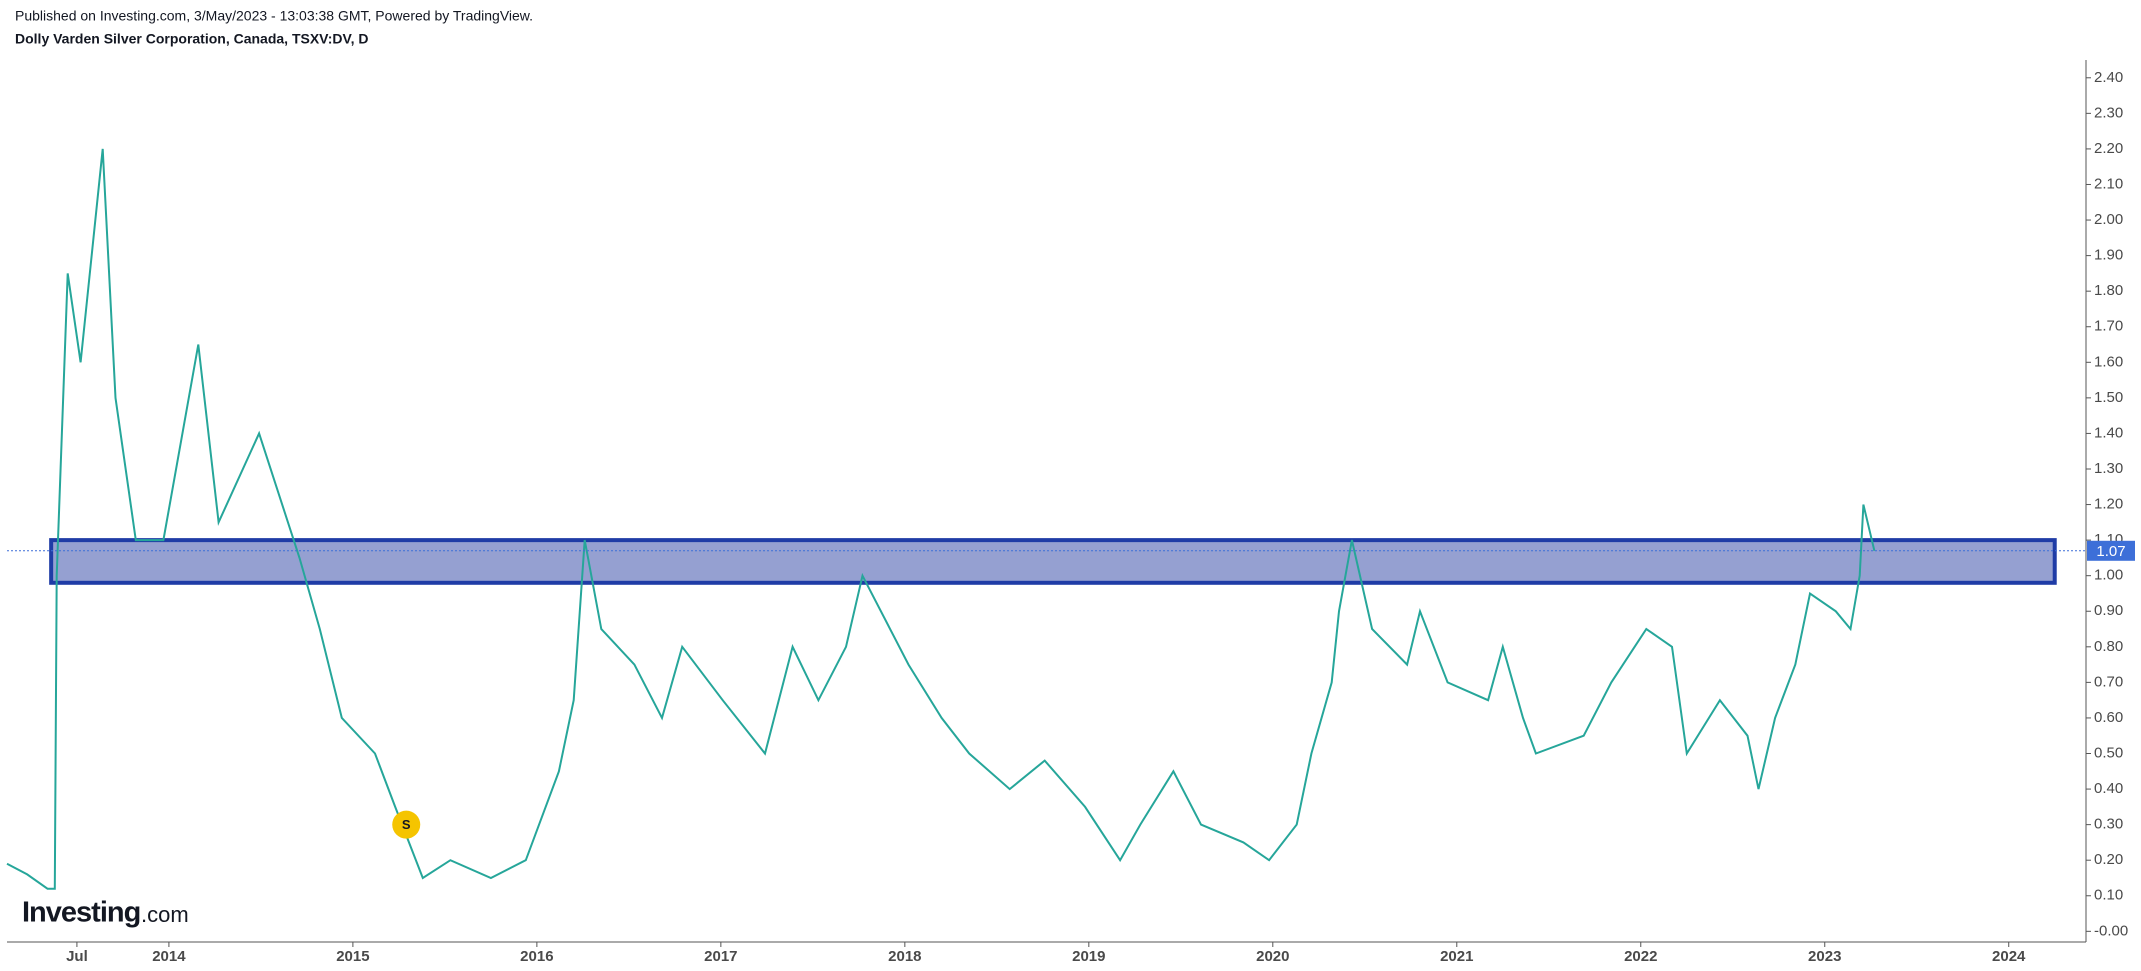 Image resolution: width=2141 pixels, height=971 pixels. What do you see at coordinates (2108, 717) in the screenshot?
I see `y-tick-label: 0.60` at bounding box center [2108, 717].